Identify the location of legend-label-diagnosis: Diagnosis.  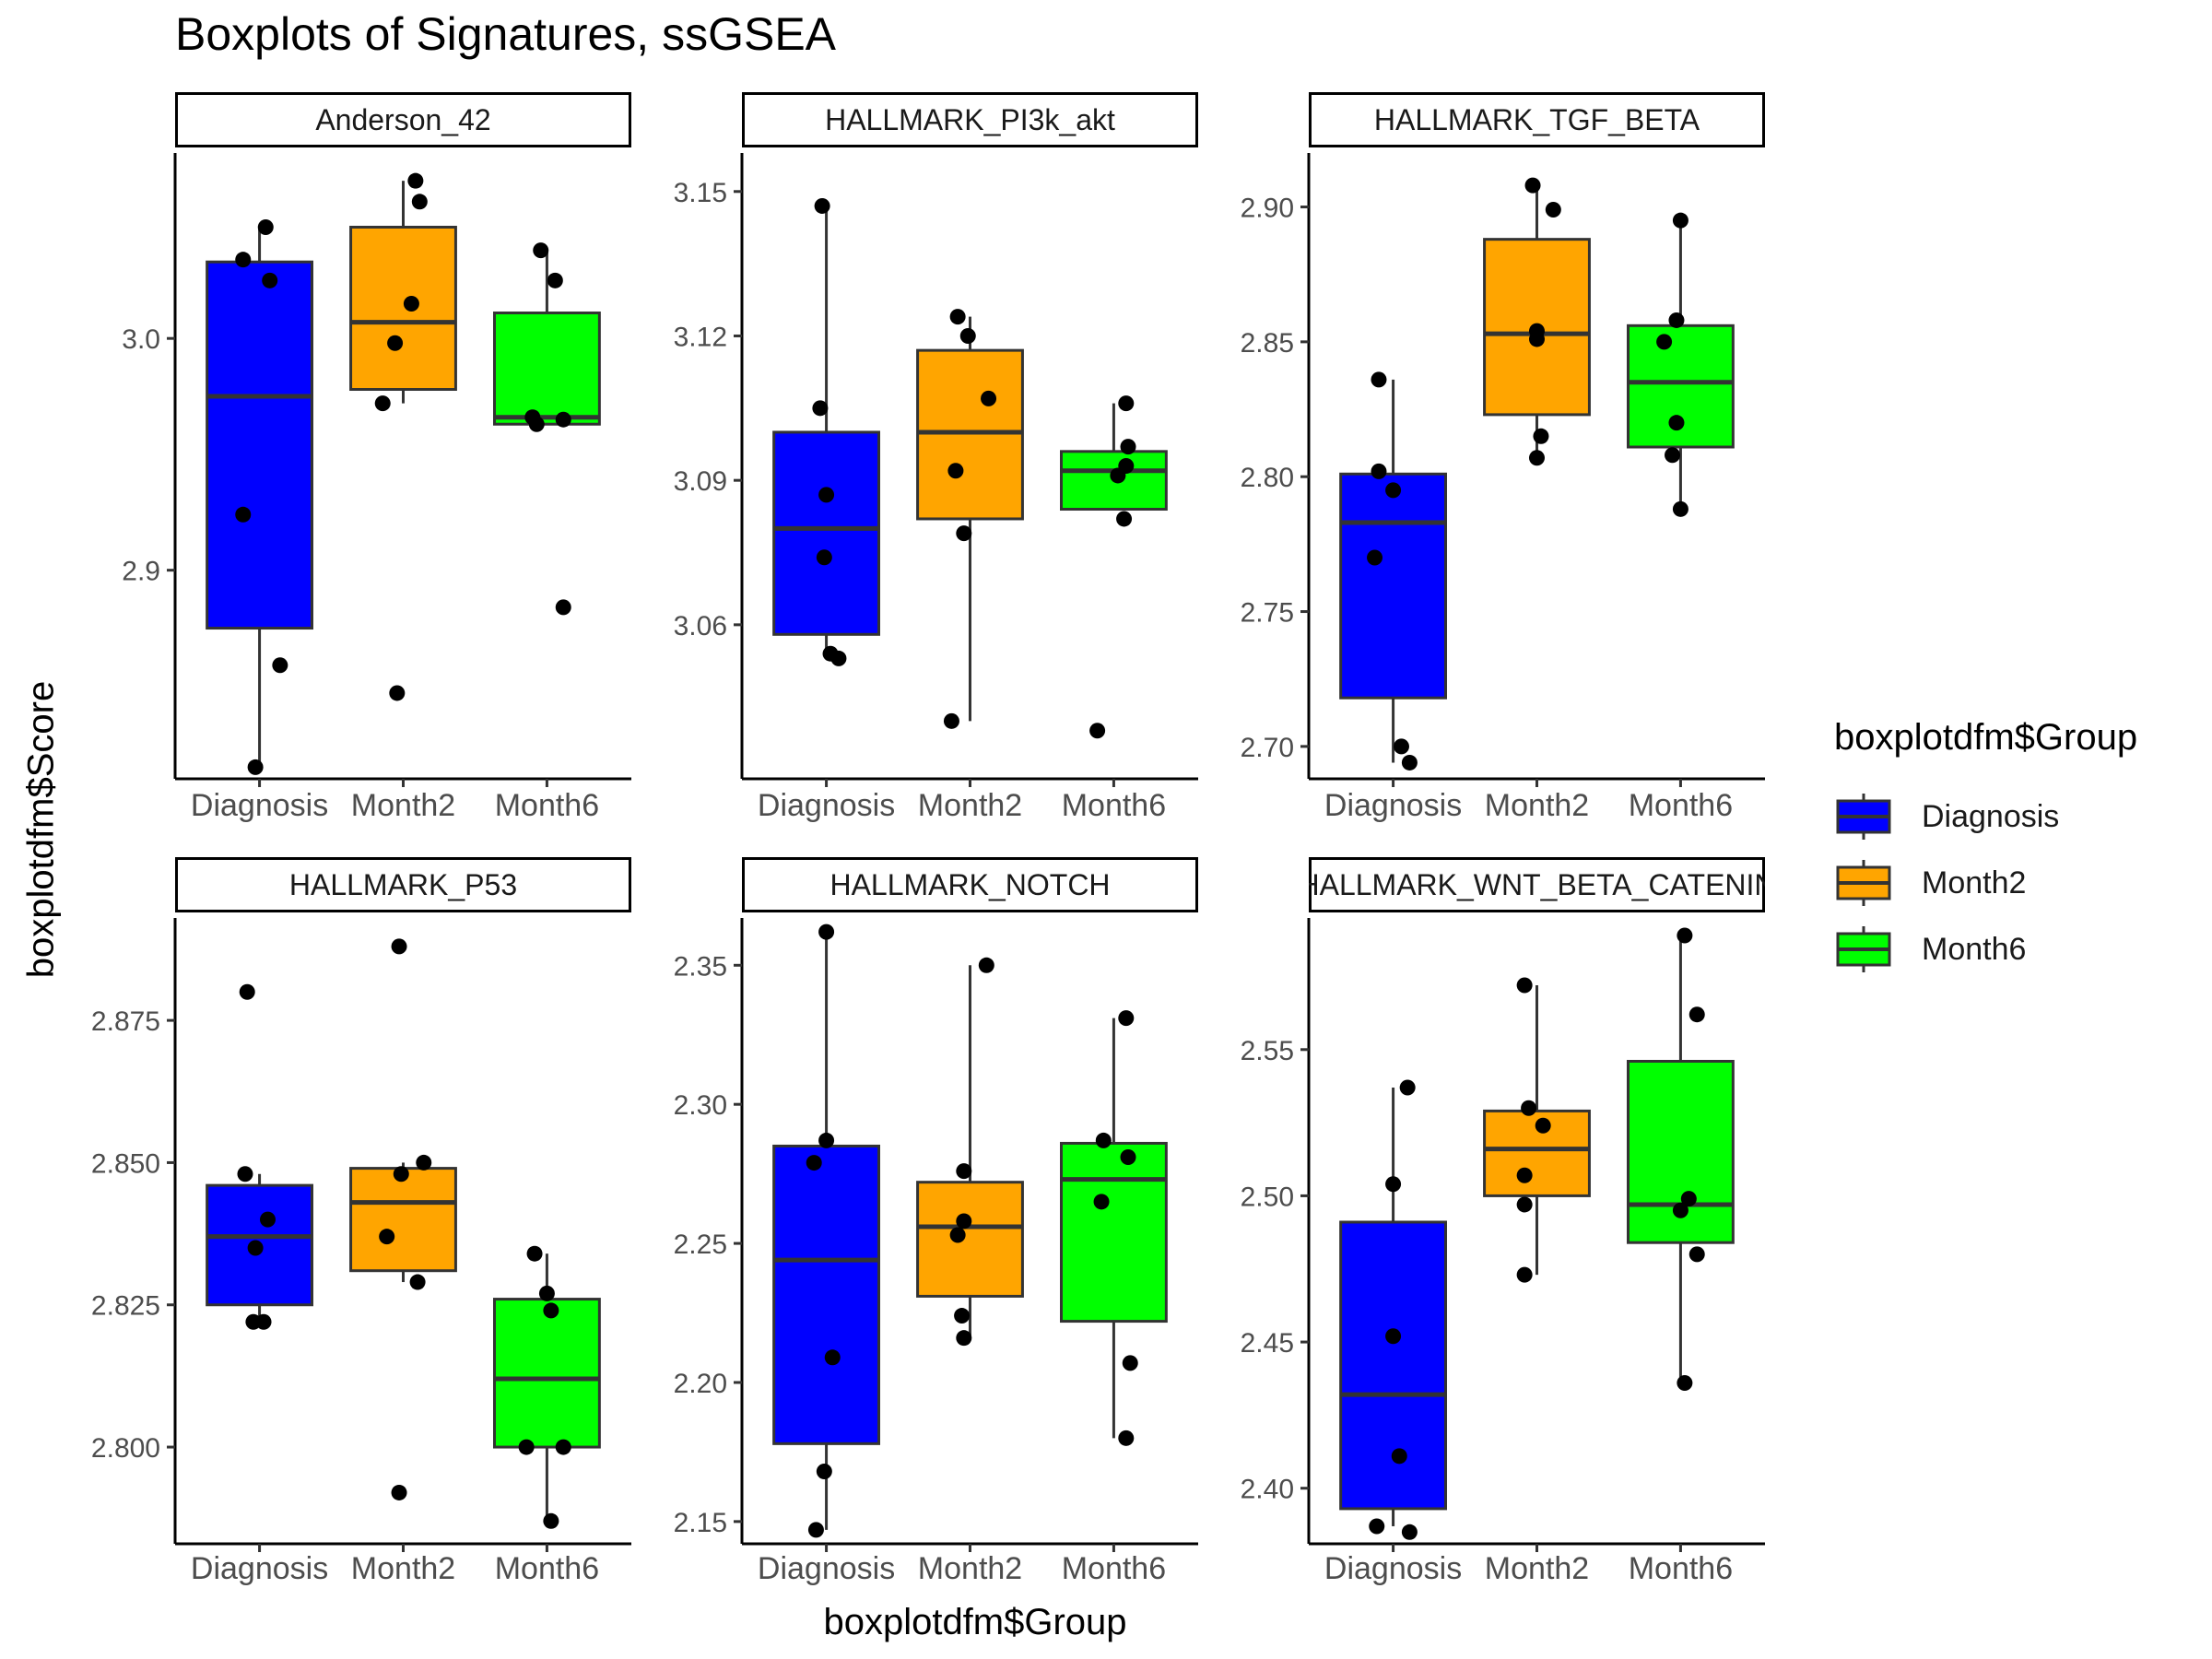
(1991, 816).